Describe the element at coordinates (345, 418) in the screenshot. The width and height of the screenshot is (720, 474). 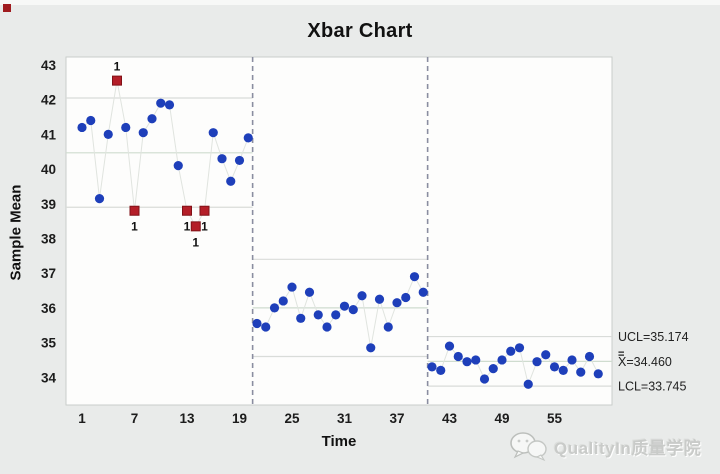
I see `x-tick-label: 31` at that location.